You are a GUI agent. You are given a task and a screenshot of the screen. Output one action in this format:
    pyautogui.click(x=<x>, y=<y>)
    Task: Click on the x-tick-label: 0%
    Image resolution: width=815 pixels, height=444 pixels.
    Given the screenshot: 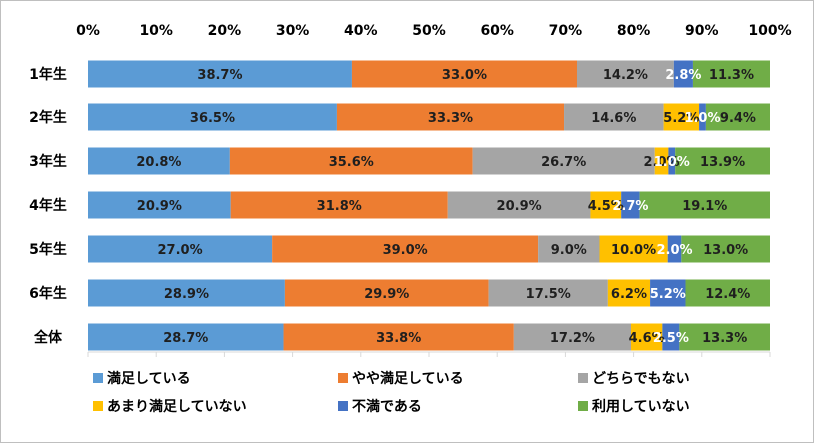 What is the action you would take?
    pyautogui.click(x=88, y=31)
    